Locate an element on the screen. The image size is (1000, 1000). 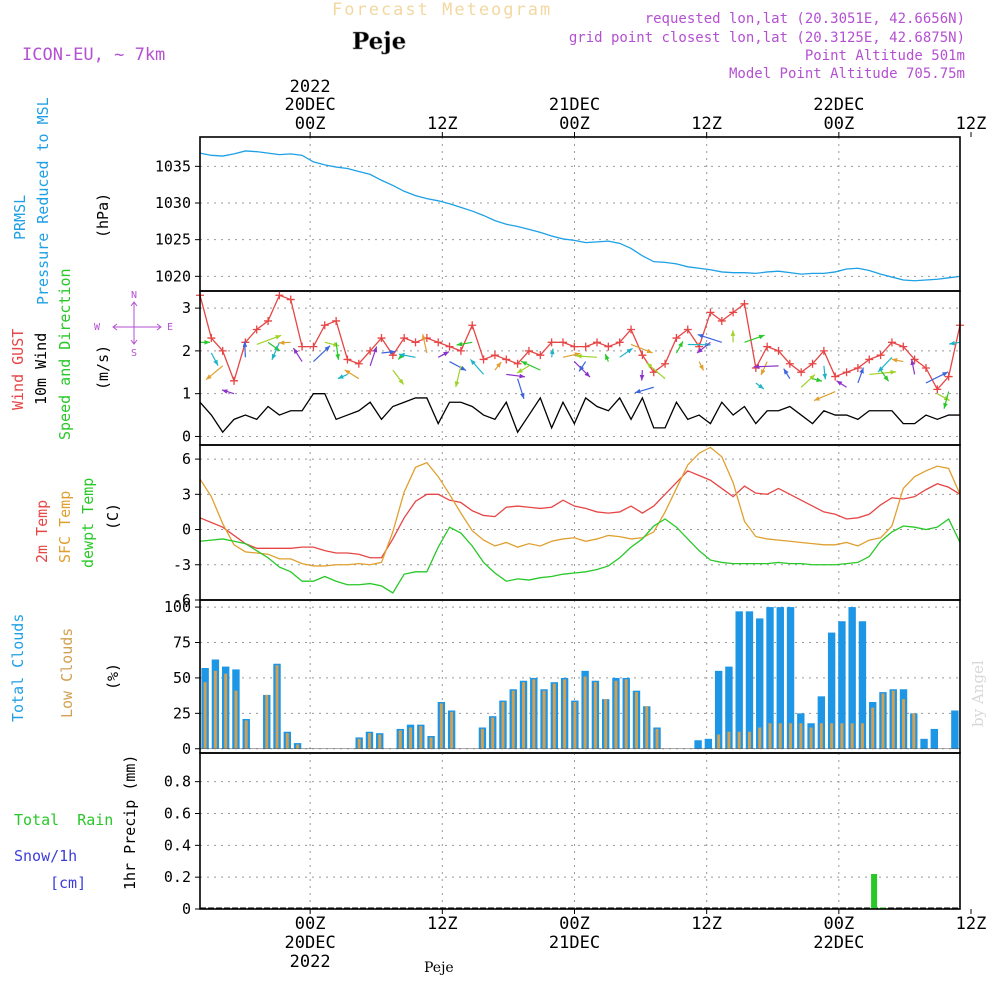
panel-frame is located at coordinates (580, 522).